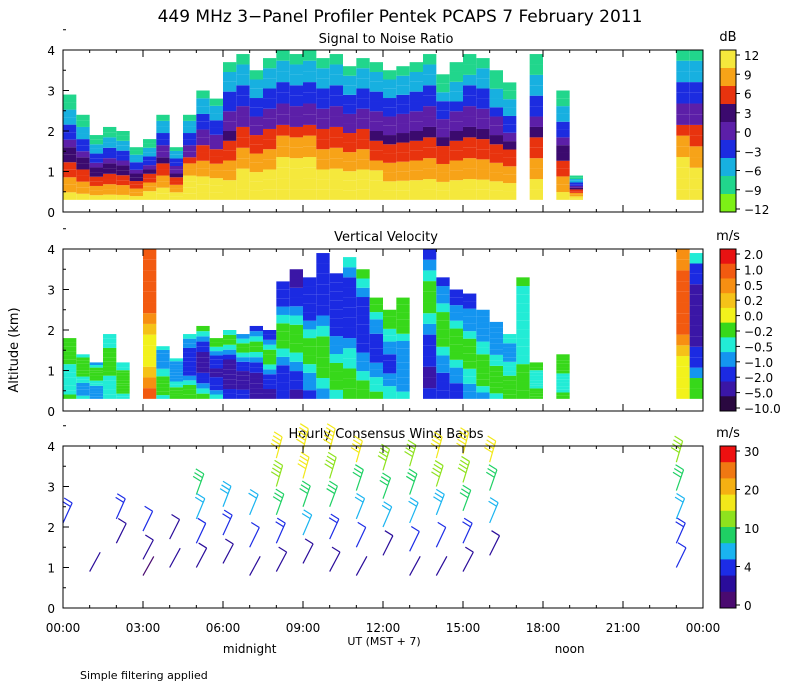  I want to click on wind-colorbar-unit: m/s, so click(728, 433).